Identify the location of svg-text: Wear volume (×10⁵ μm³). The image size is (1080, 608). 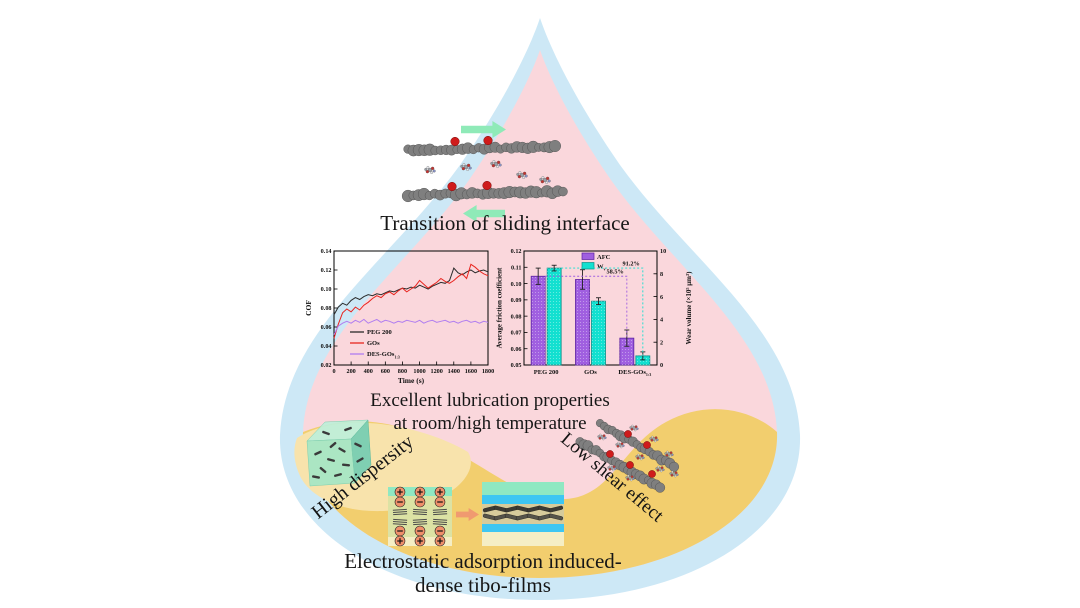
(689, 308).